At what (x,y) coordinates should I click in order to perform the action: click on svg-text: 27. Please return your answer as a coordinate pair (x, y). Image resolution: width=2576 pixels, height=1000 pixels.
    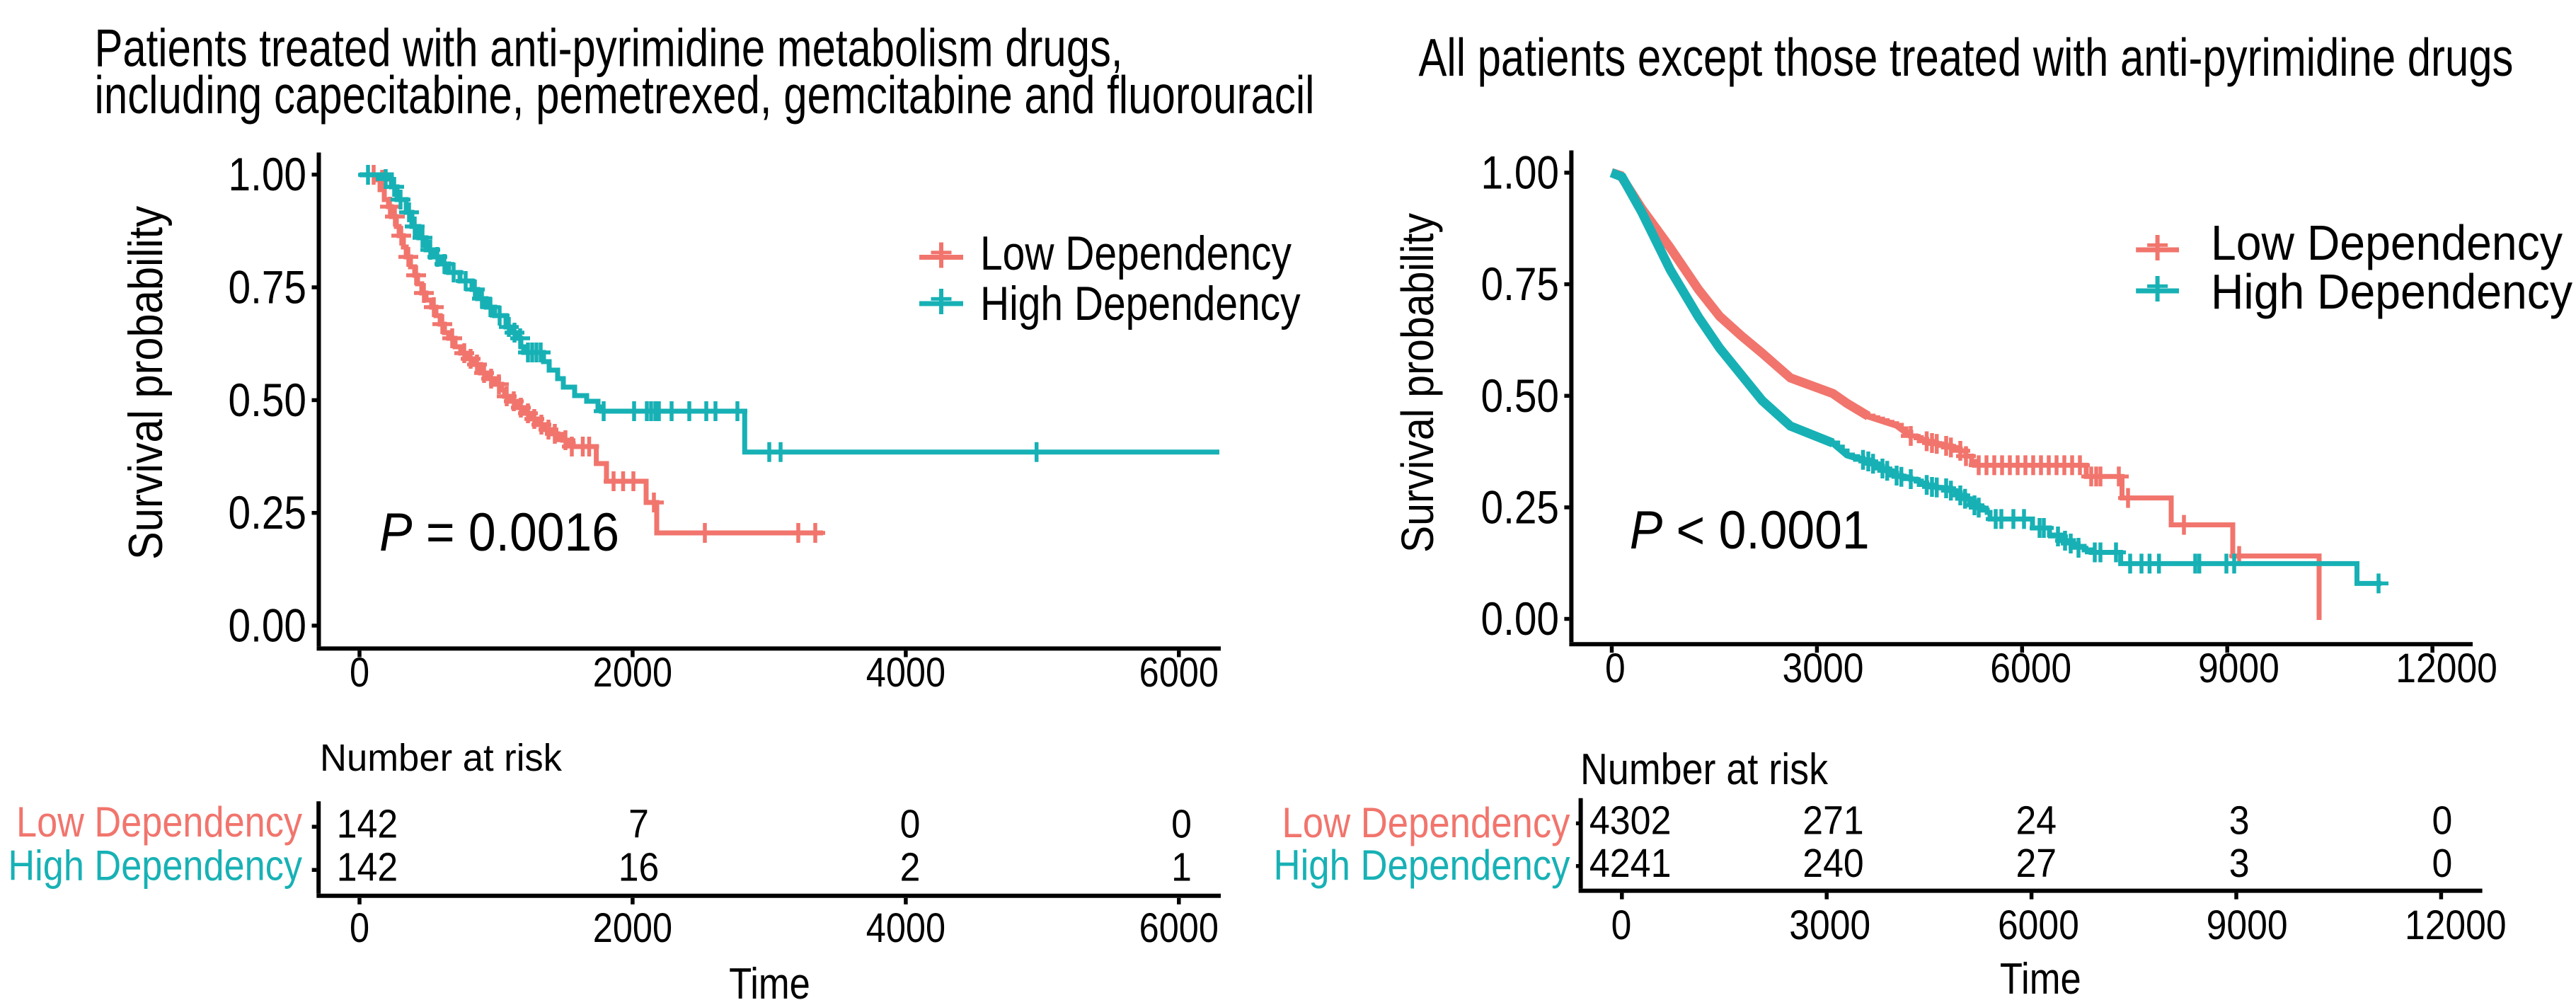
    Looking at the image, I should click on (2037, 864).